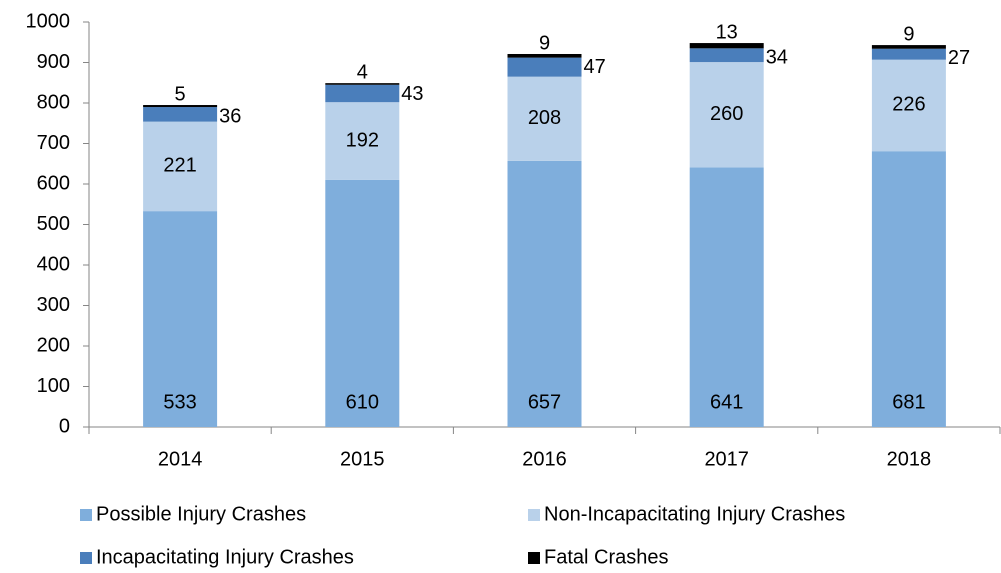 Image resolution: width=1001 pixels, height=573 pixels. What do you see at coordinates (180, 459) in the screenshot?
I see `x-tick-label: 2014` at bounding box center [180, 459].